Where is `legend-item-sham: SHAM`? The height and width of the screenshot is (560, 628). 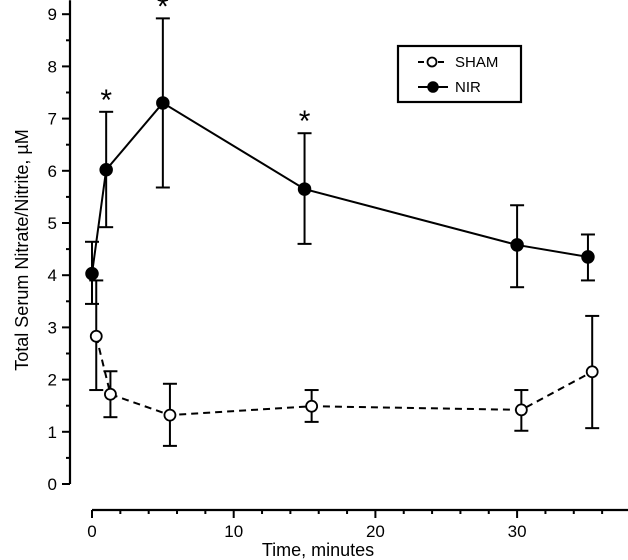 legend-item-sham: SHAM is located at coordinates (458, 62).